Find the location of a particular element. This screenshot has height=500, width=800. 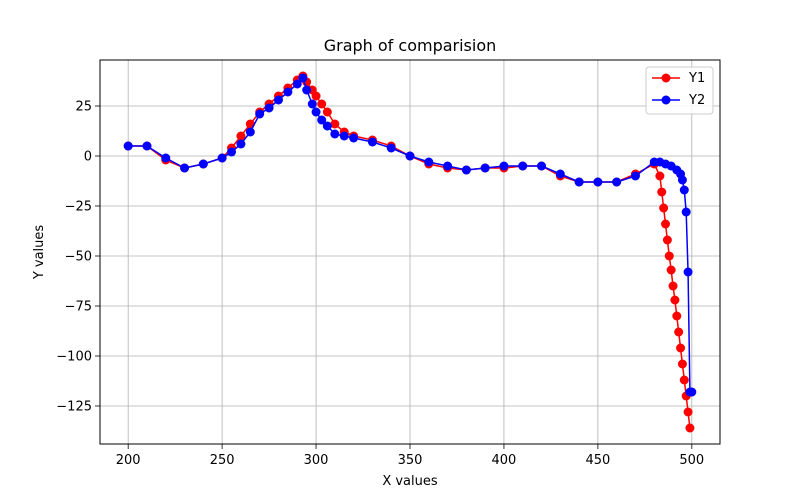

x-tick-label: 250 is located at coordinates (222, 460).